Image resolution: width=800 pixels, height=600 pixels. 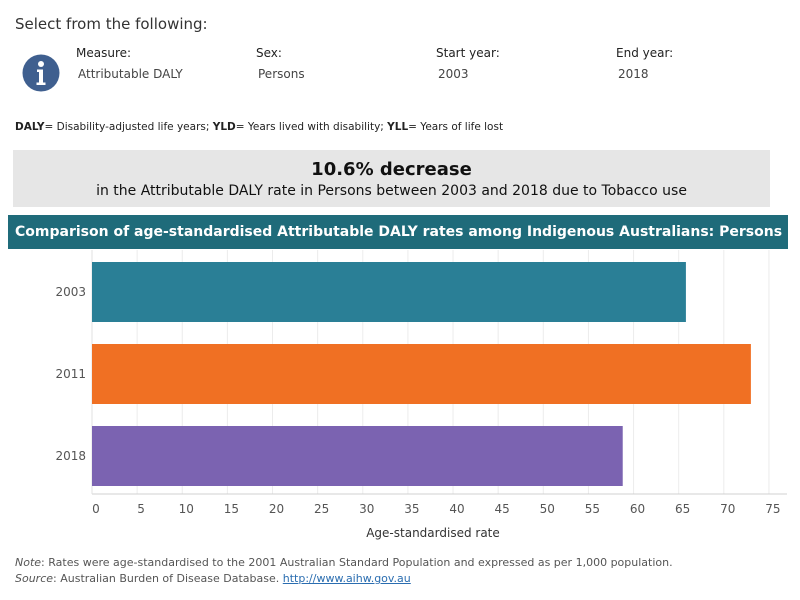 What do you see at coordinates (168, 578) in the screenshot?
I see `source-text: : Australian Burden of Disease Database.` at bounding box center [168, 578].